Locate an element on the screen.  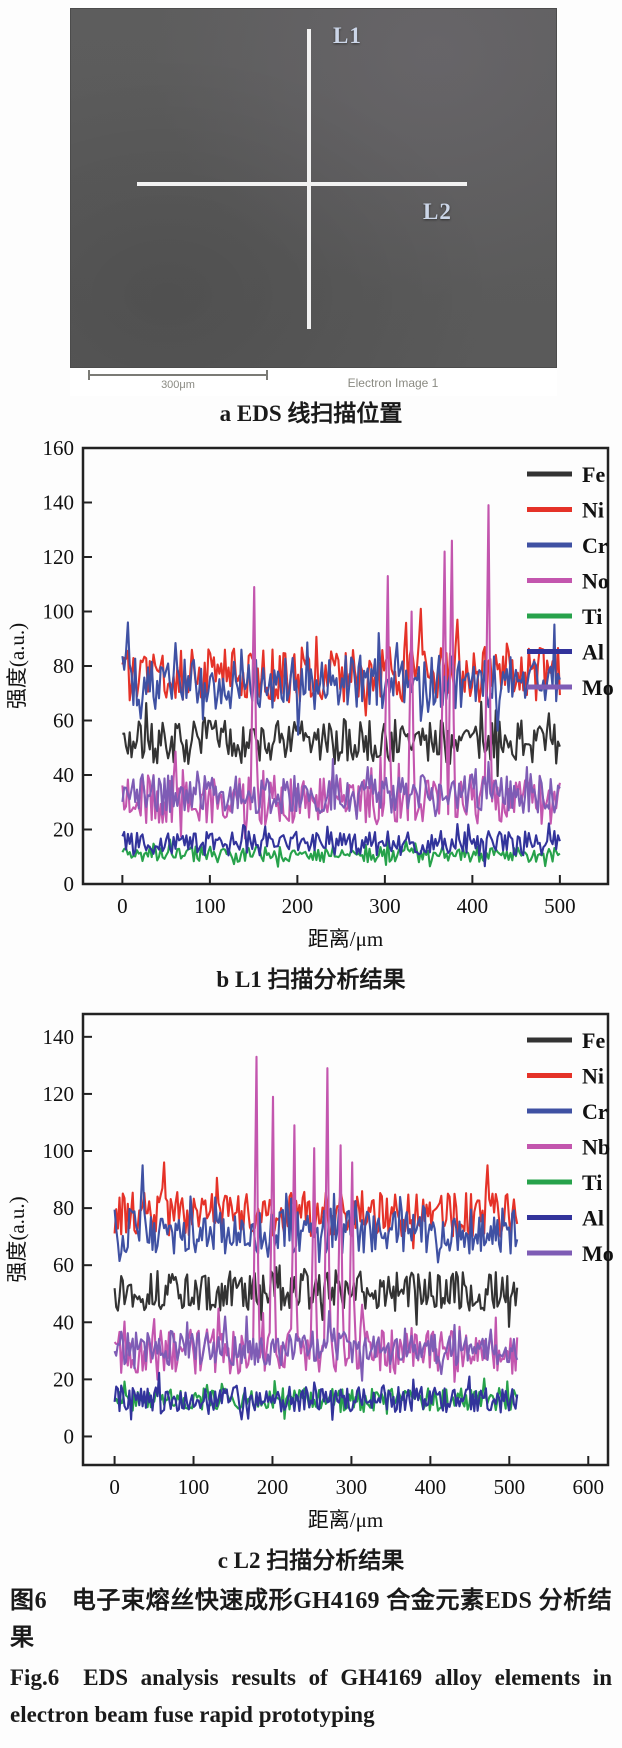
sem-footer: 300μm Electron Image 1 is located at coordinates (313, 382).